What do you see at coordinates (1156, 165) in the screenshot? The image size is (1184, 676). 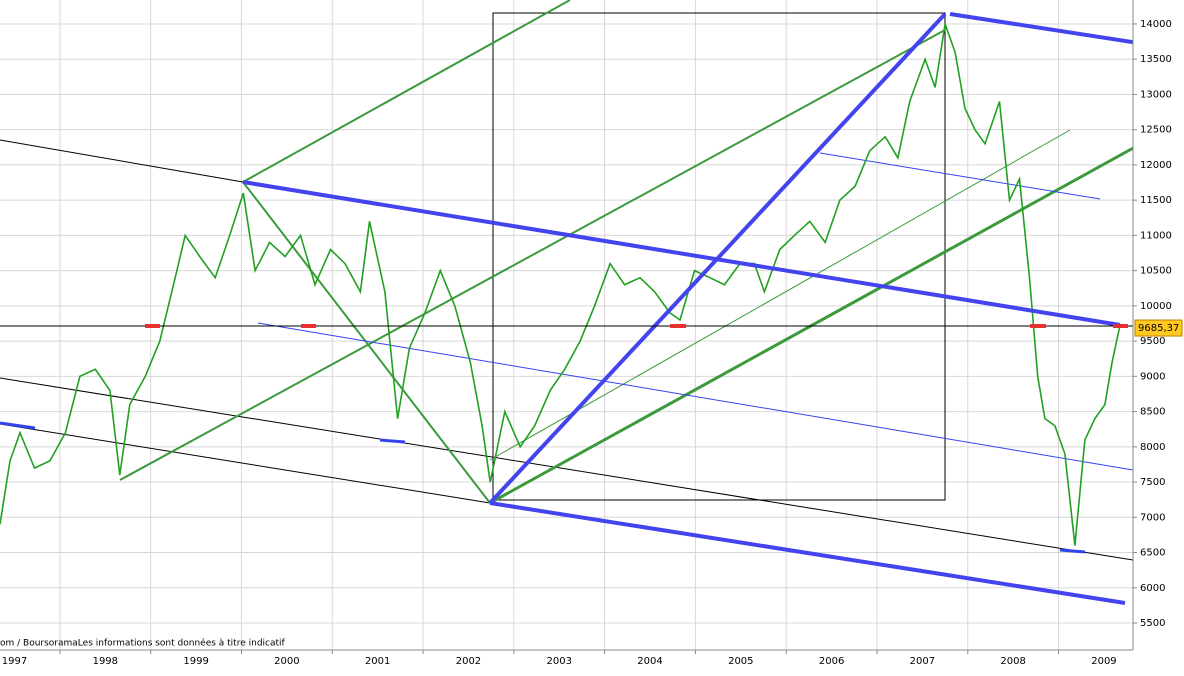 I see `y-tick-label: 12000` at bounding box center [1156, 165].